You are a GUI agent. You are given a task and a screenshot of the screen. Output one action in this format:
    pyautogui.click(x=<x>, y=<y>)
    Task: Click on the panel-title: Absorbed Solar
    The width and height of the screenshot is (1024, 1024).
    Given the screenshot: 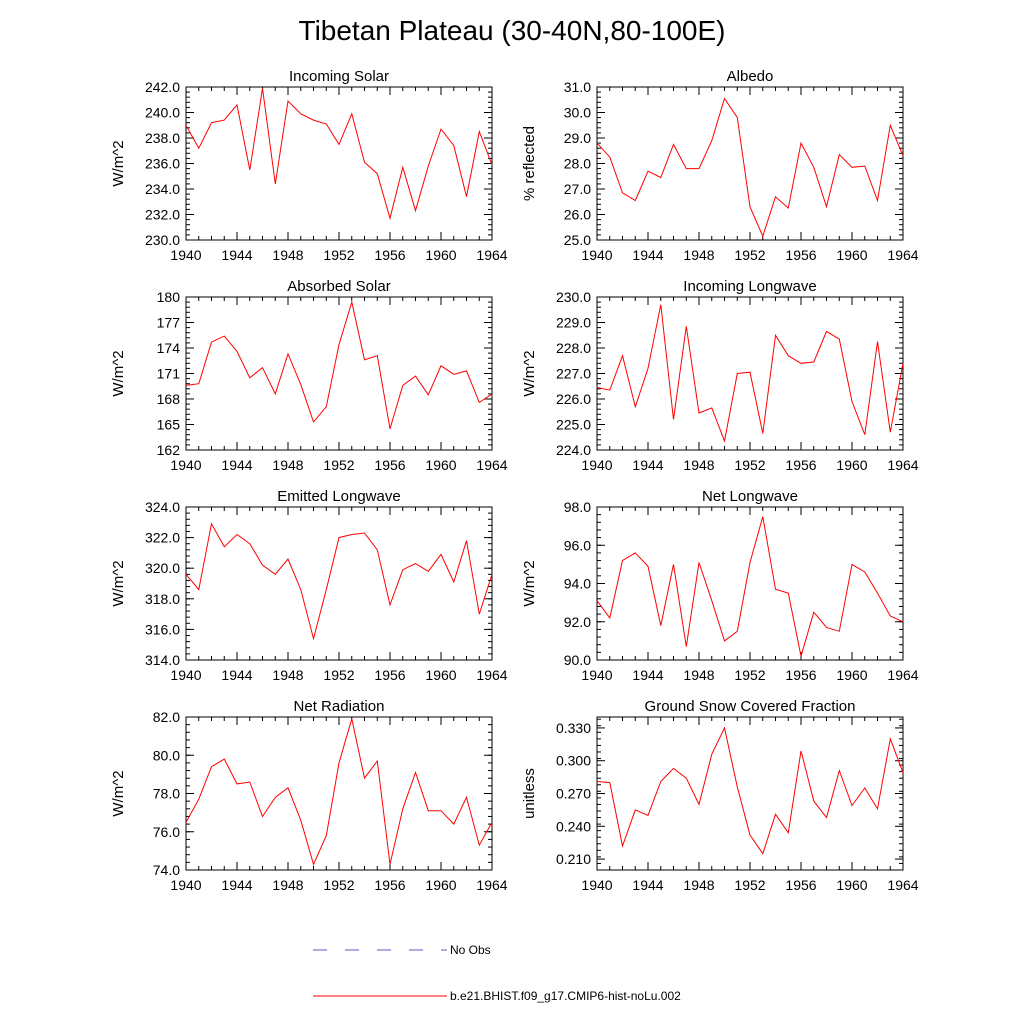 What is the action you would take?
    pyautogui.click(x=338, y=286)
    